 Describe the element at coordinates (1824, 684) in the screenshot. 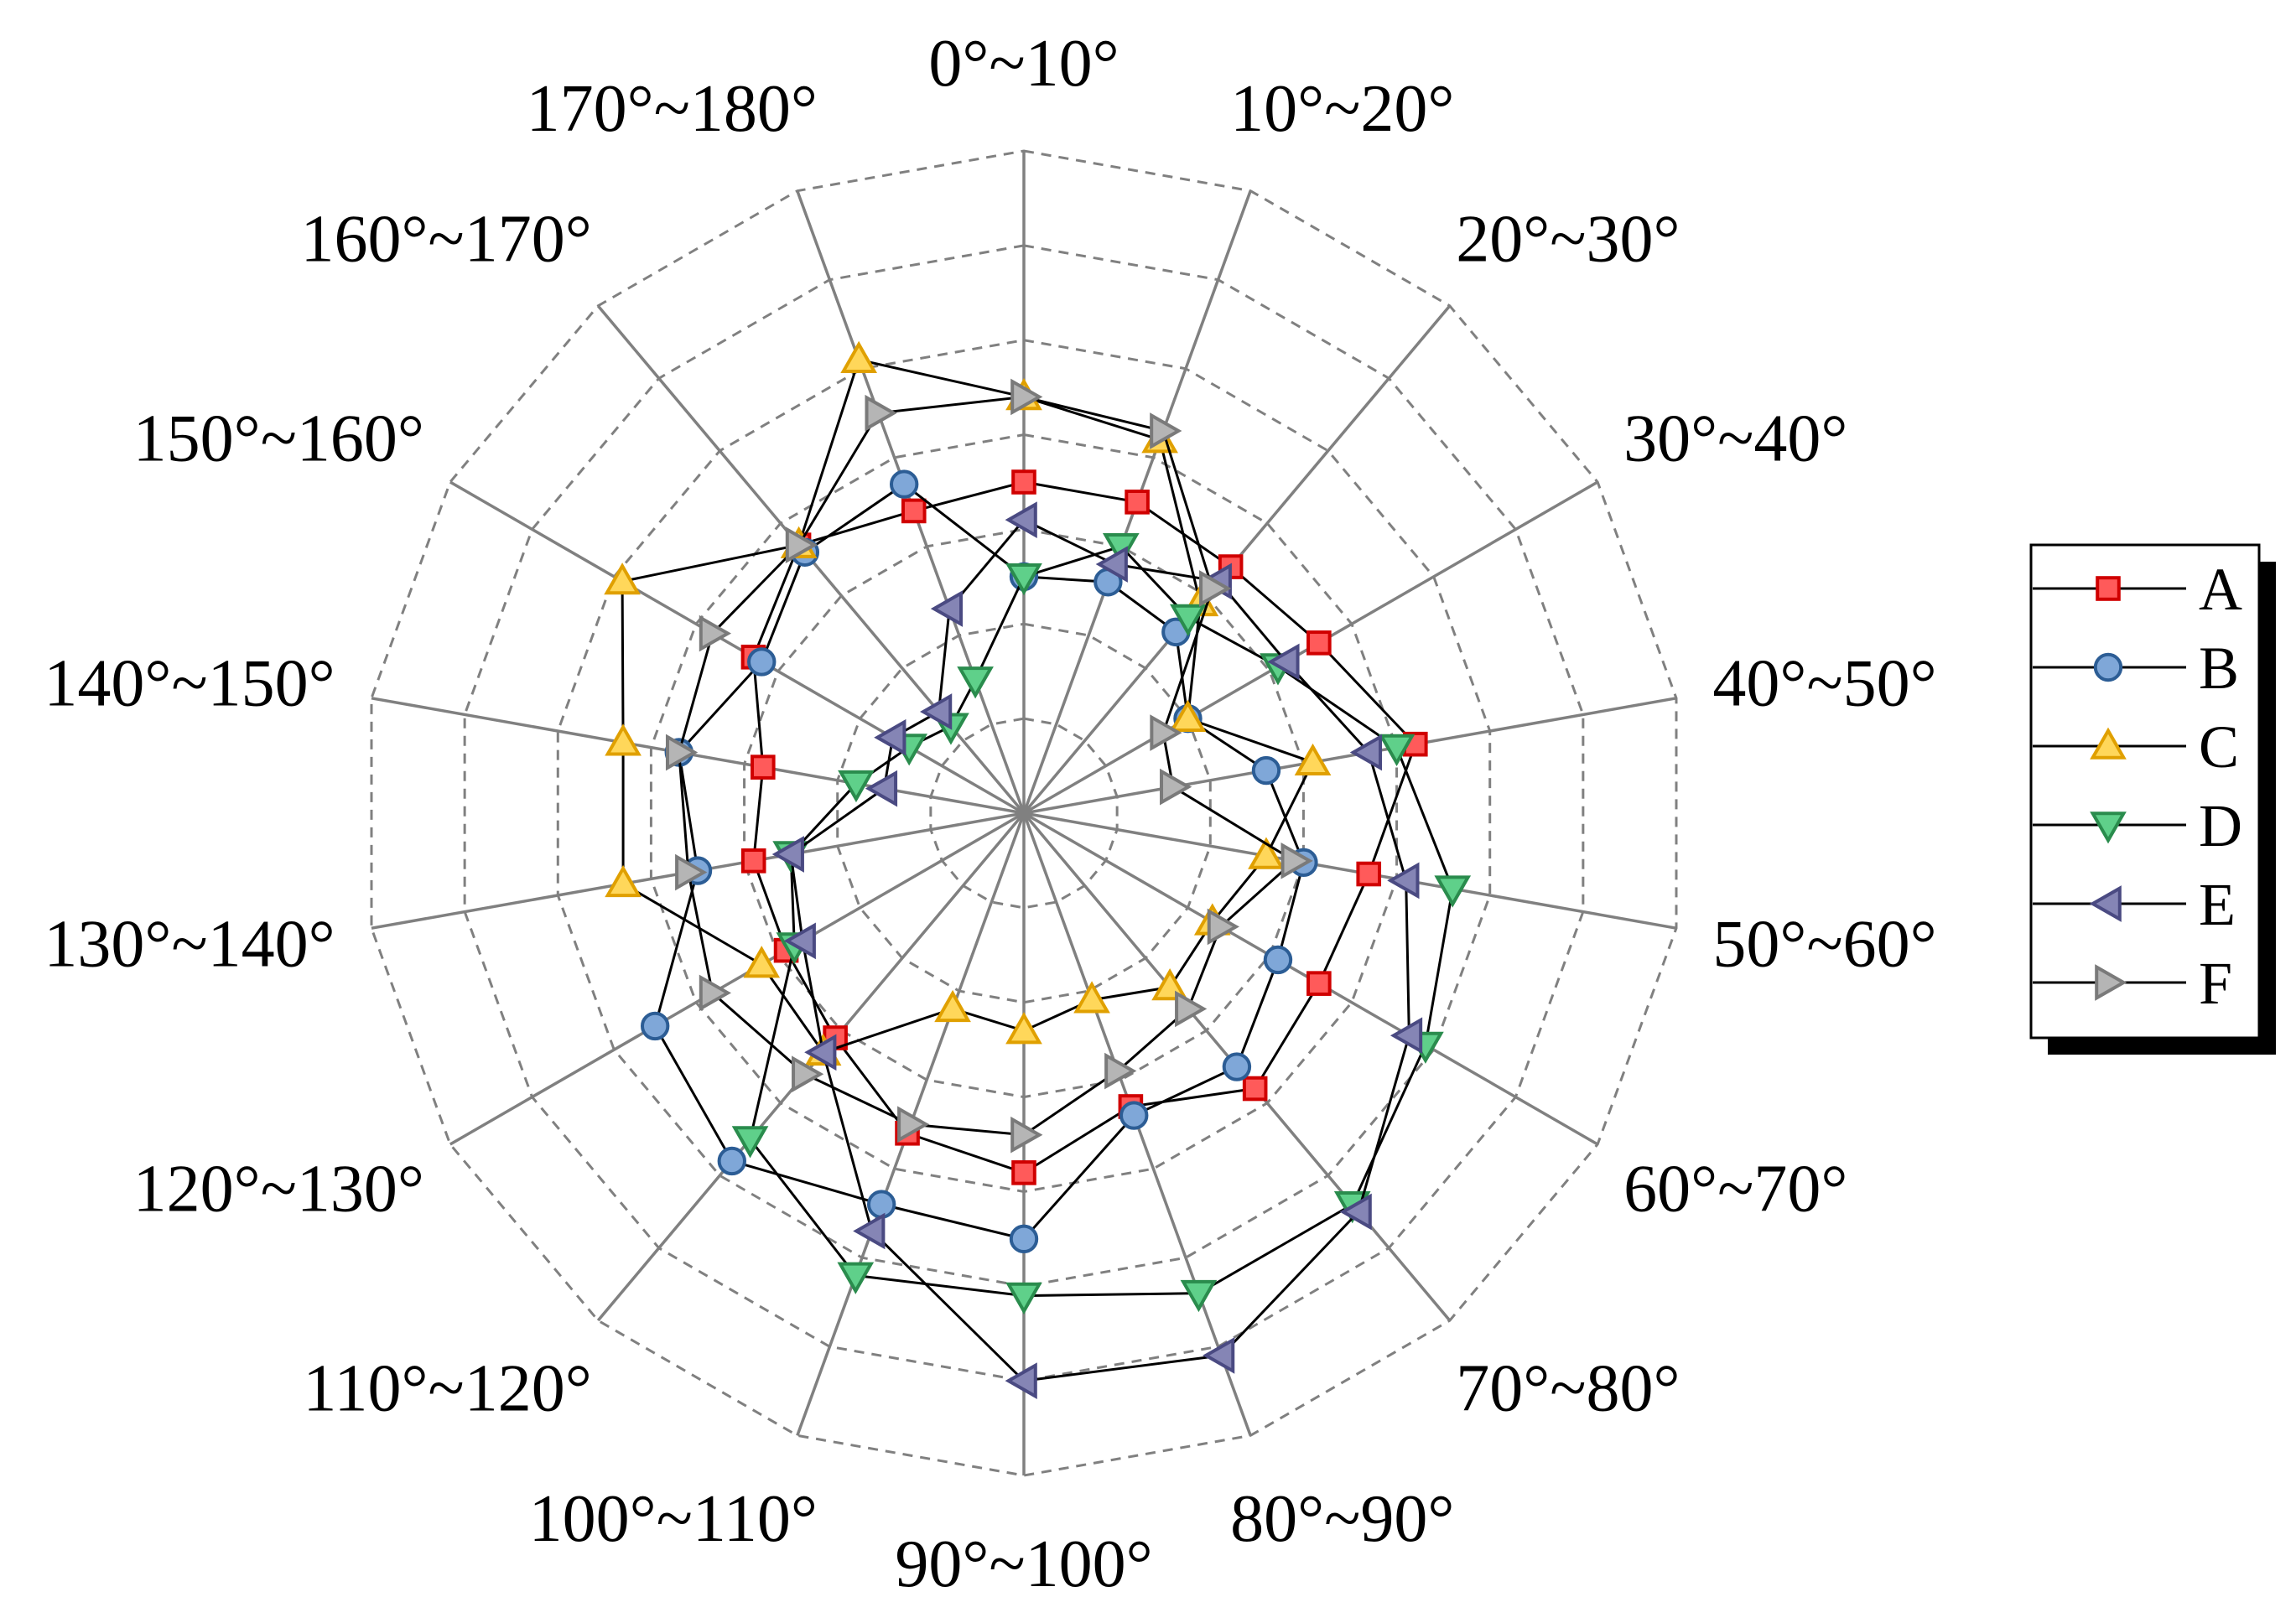

I see `category-label: 40°~50°` at that location.